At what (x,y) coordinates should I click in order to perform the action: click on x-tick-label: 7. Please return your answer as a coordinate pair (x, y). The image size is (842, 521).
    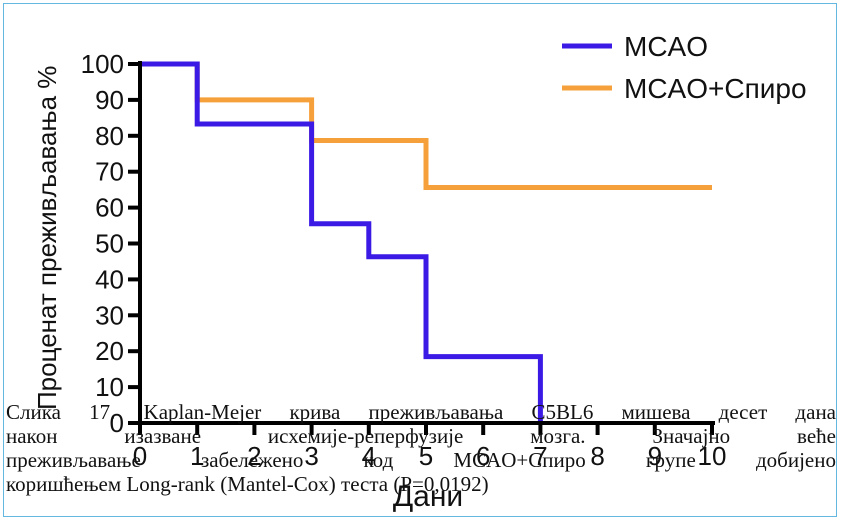
    Looking at the image, I should click on (540, 456).